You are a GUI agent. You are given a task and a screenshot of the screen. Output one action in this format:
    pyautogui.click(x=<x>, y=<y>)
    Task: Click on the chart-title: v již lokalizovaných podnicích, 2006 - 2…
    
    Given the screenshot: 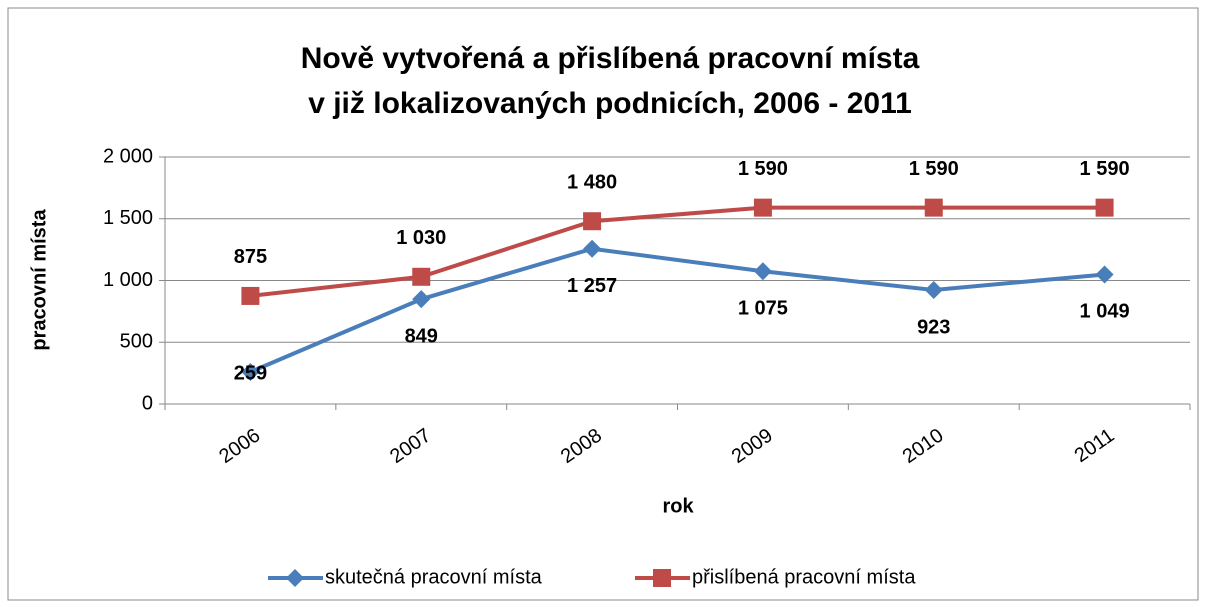 What is the action you would take?
    pyautogui.click(x=610, y=103)
    